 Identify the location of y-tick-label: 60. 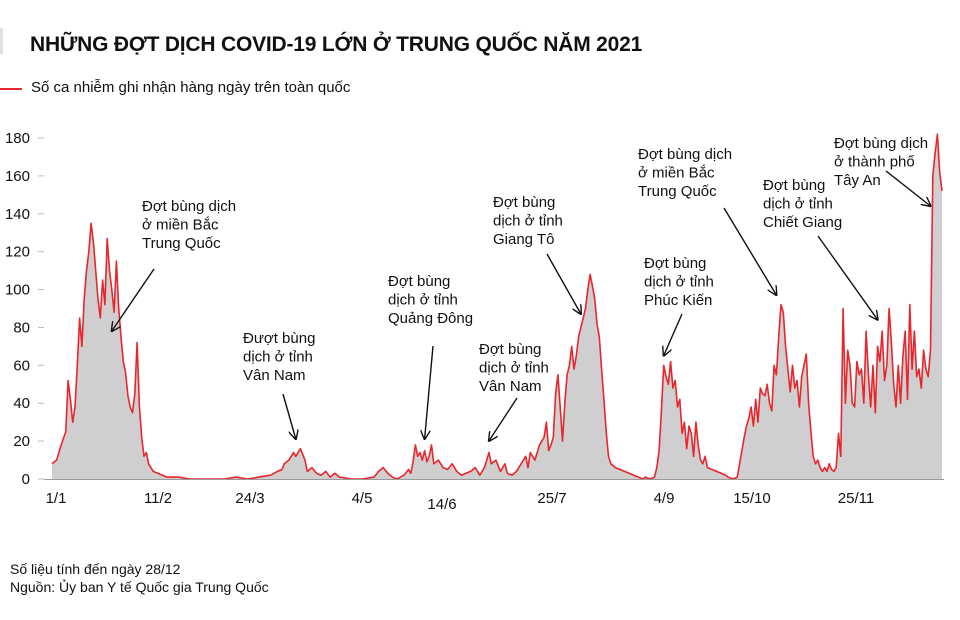
(21, 365).